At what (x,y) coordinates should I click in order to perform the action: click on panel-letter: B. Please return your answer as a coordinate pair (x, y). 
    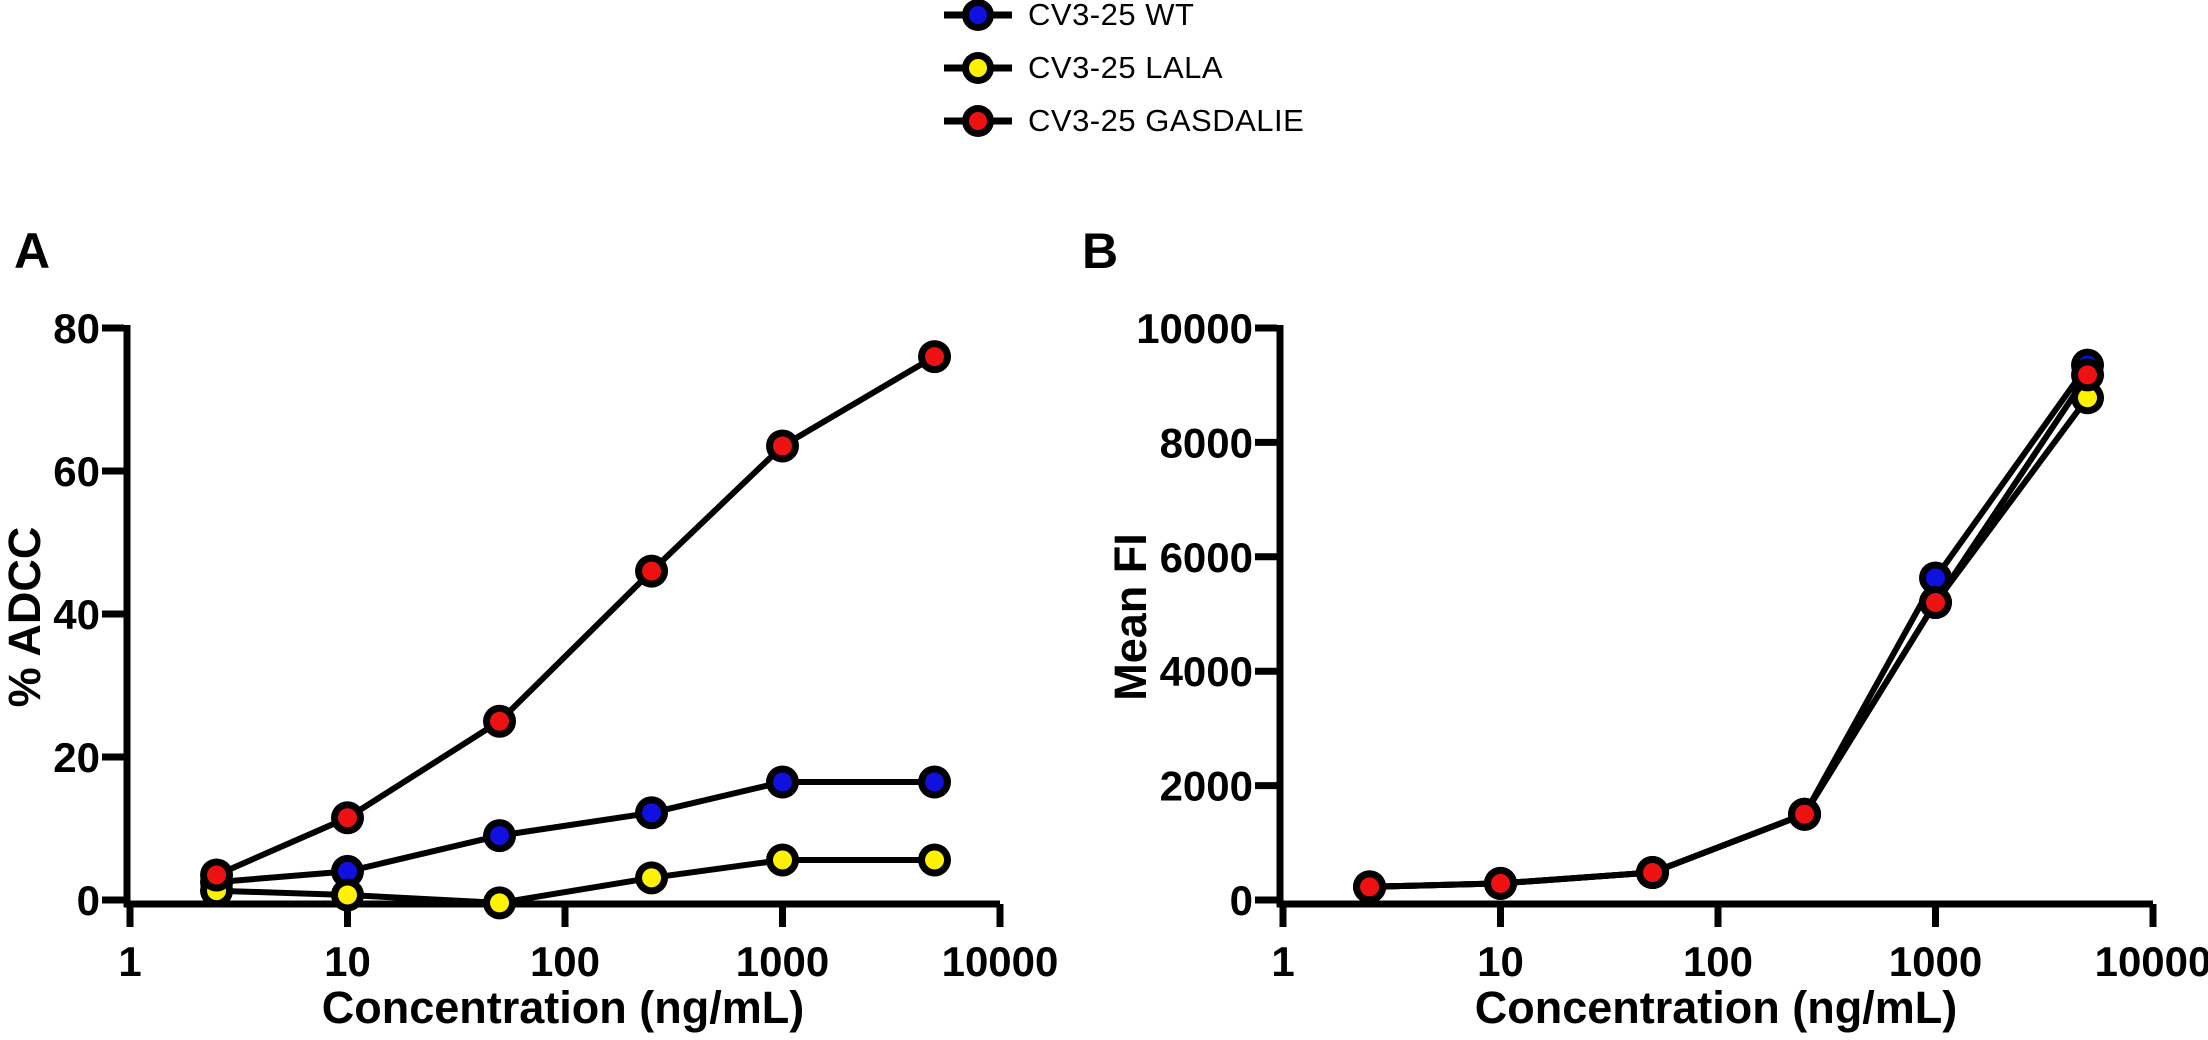
    Looking at the image, I should click on (1100, 251).